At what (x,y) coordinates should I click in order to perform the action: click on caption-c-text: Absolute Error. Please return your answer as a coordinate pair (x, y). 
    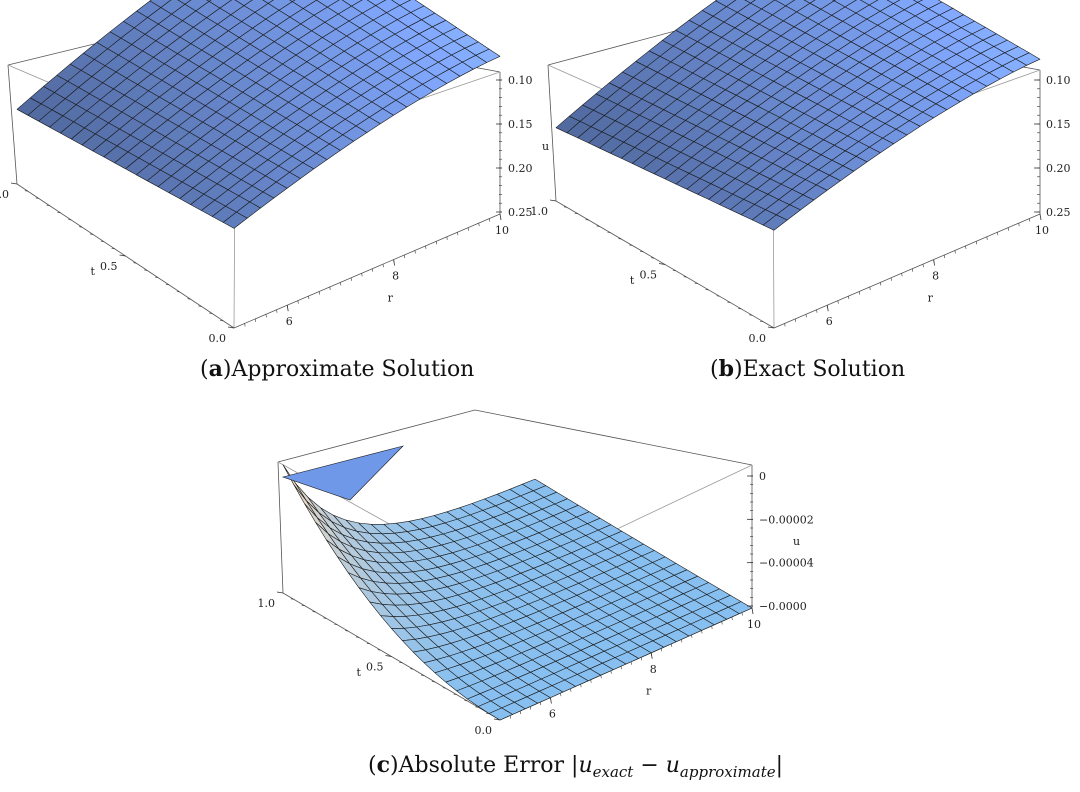
    Looking at the image, I should click on (485, 765).